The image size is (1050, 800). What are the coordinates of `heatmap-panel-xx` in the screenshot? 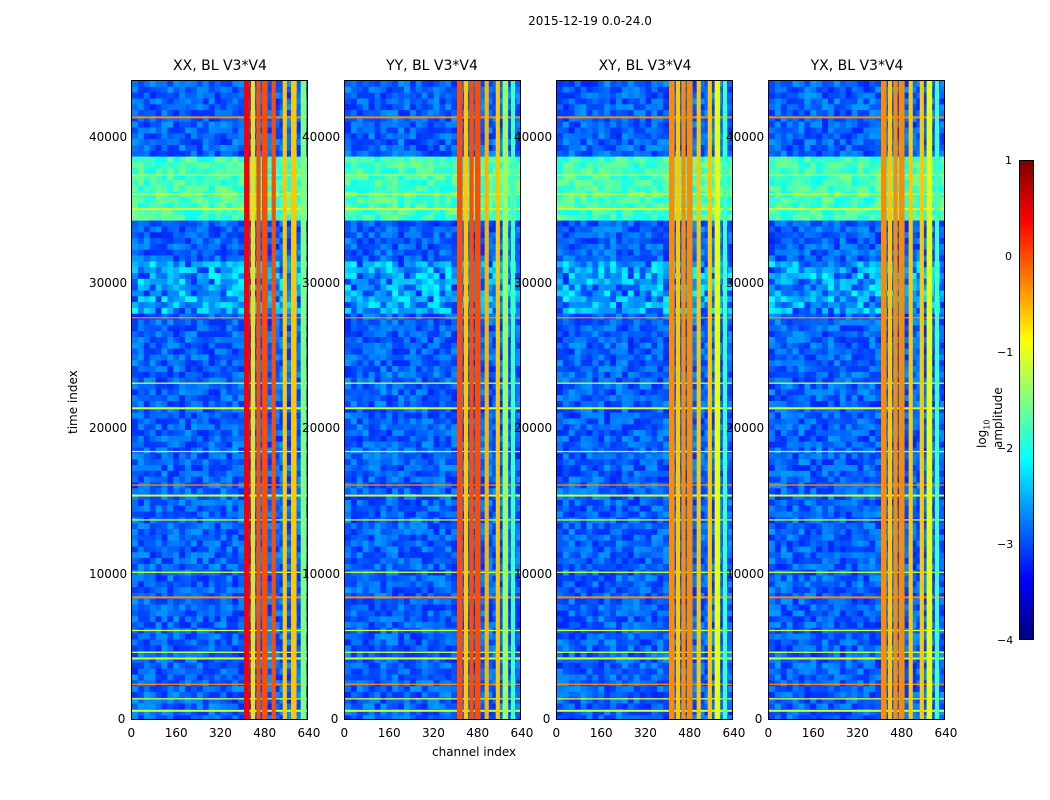 It's located at (219, 400).